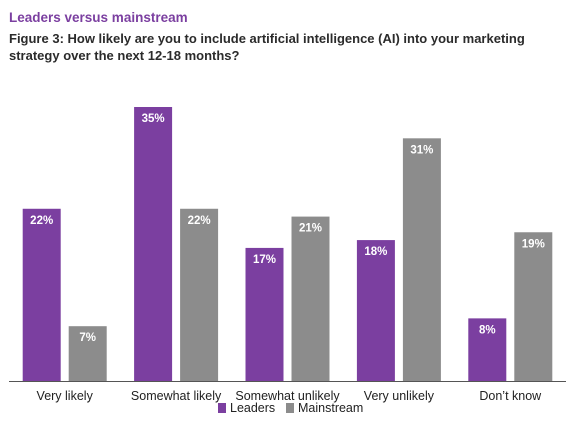 This screenshot has height=433, width=576. What do you see at coordinates (290, 408) in the screenshot?
I see `legend-swatch-mainstream` at bounding box center [290, 408].